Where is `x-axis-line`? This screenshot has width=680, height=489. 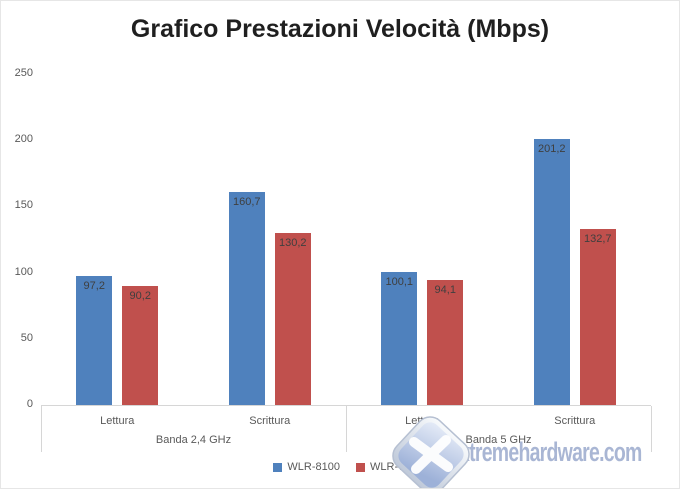
x-axis-line is located at coordinates (346, 405).